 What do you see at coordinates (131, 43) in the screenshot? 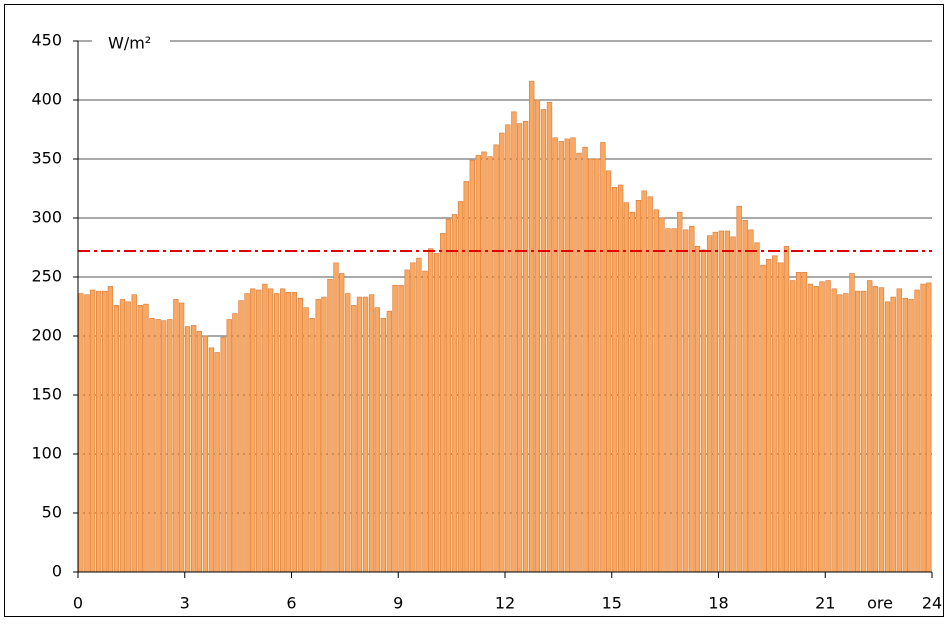
I see `y-label-box` at bounding box center [131, 43].